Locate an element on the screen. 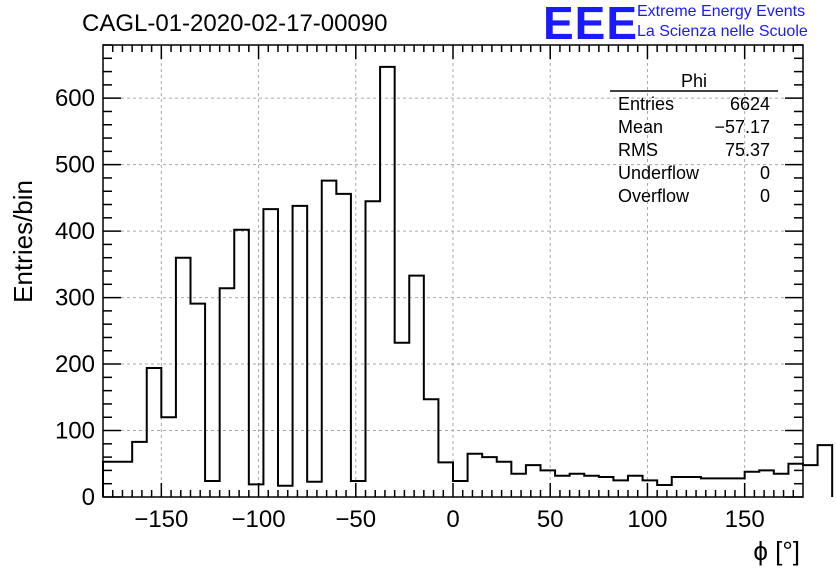 The width and height of the screenshot is (836, 572). y-tick-label: 100 is located at coordinates (75, 431).